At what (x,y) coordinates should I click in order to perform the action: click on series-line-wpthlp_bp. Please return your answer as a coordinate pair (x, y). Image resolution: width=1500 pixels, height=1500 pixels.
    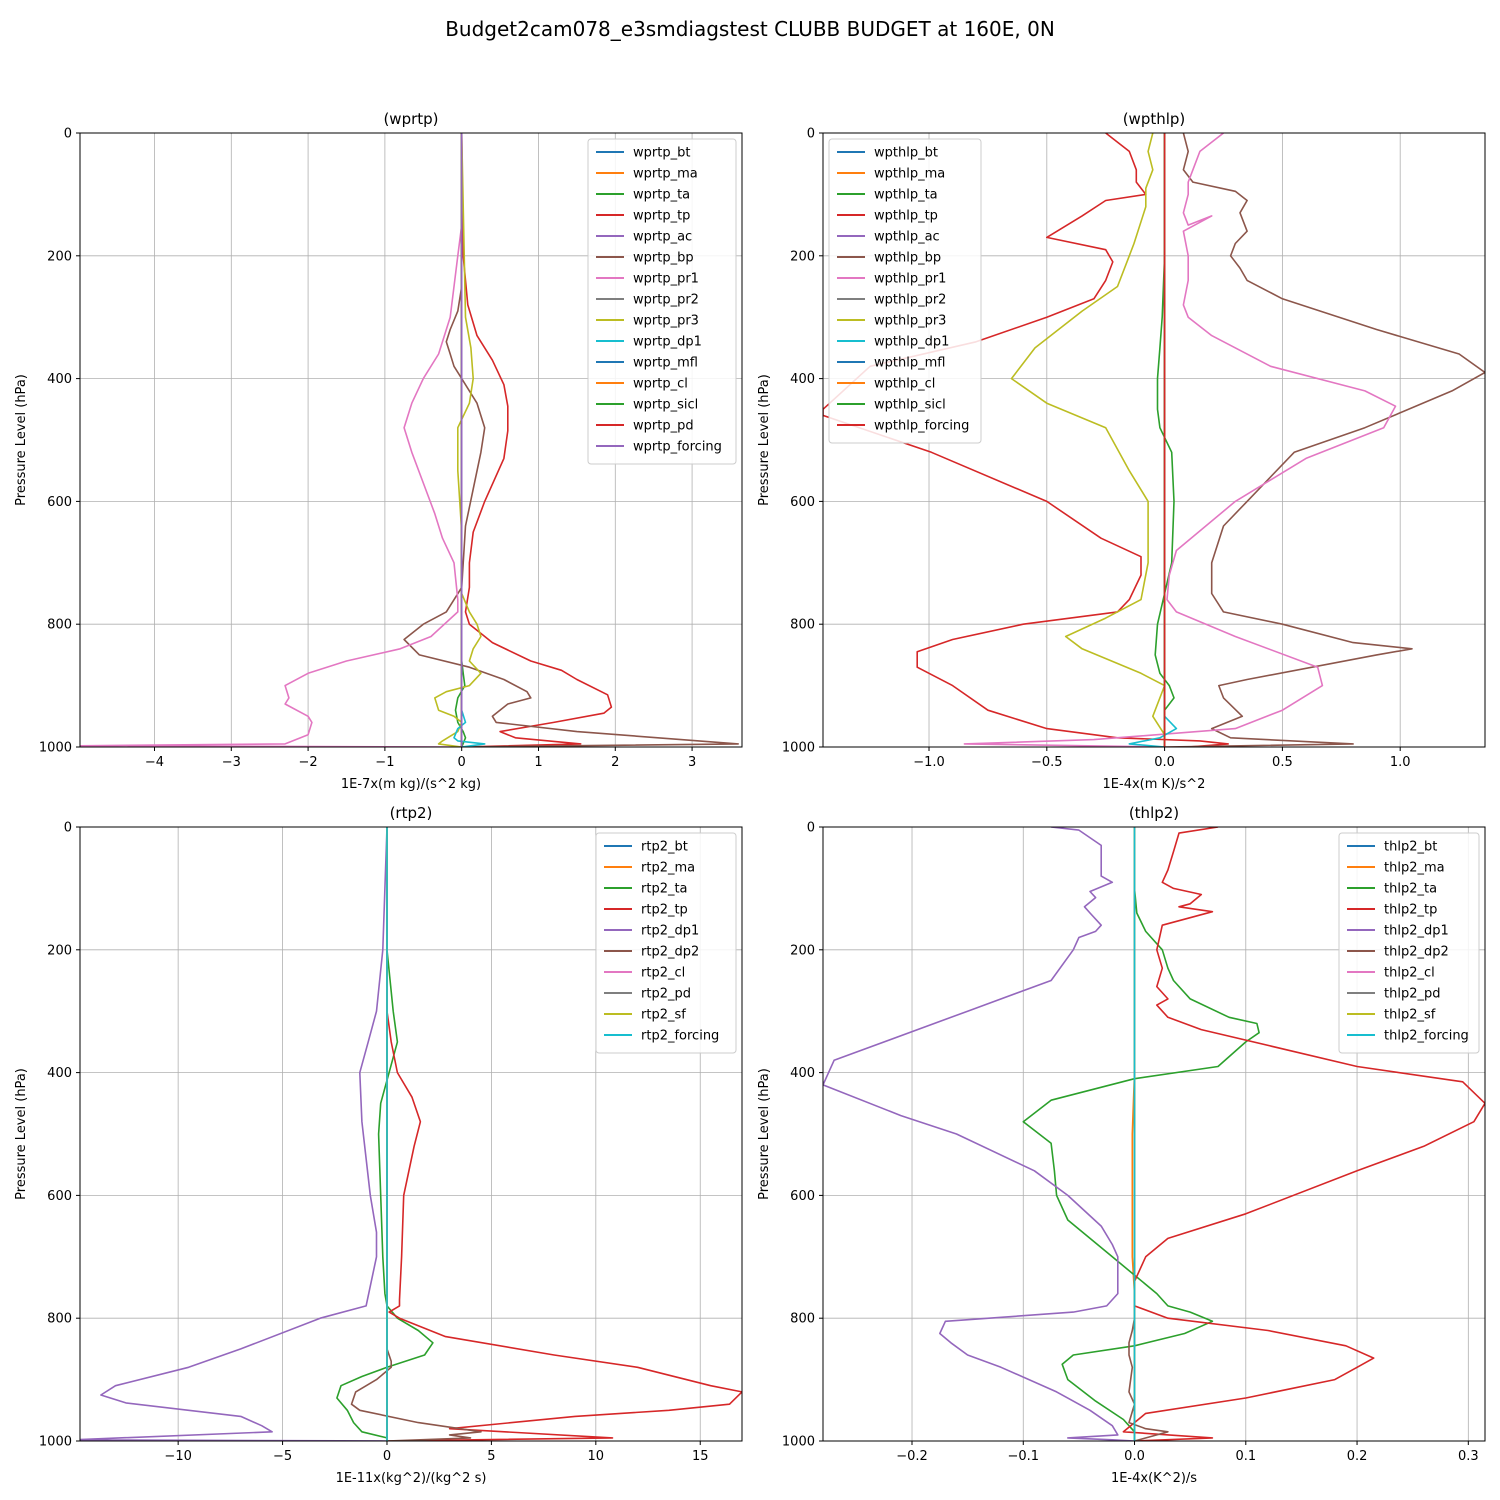
    Looking at the image, I should click on (1324, 440).